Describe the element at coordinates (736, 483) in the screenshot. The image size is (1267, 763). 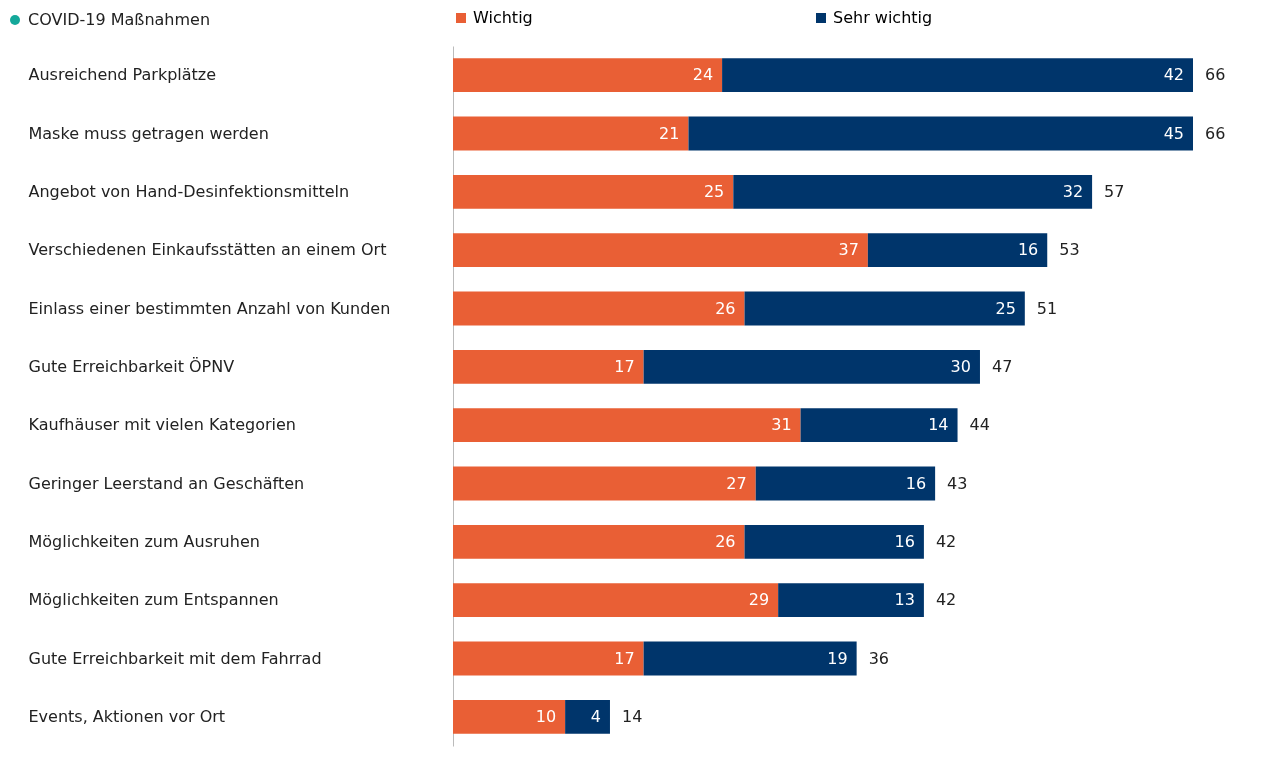
I see `data-label: 27` at that location.